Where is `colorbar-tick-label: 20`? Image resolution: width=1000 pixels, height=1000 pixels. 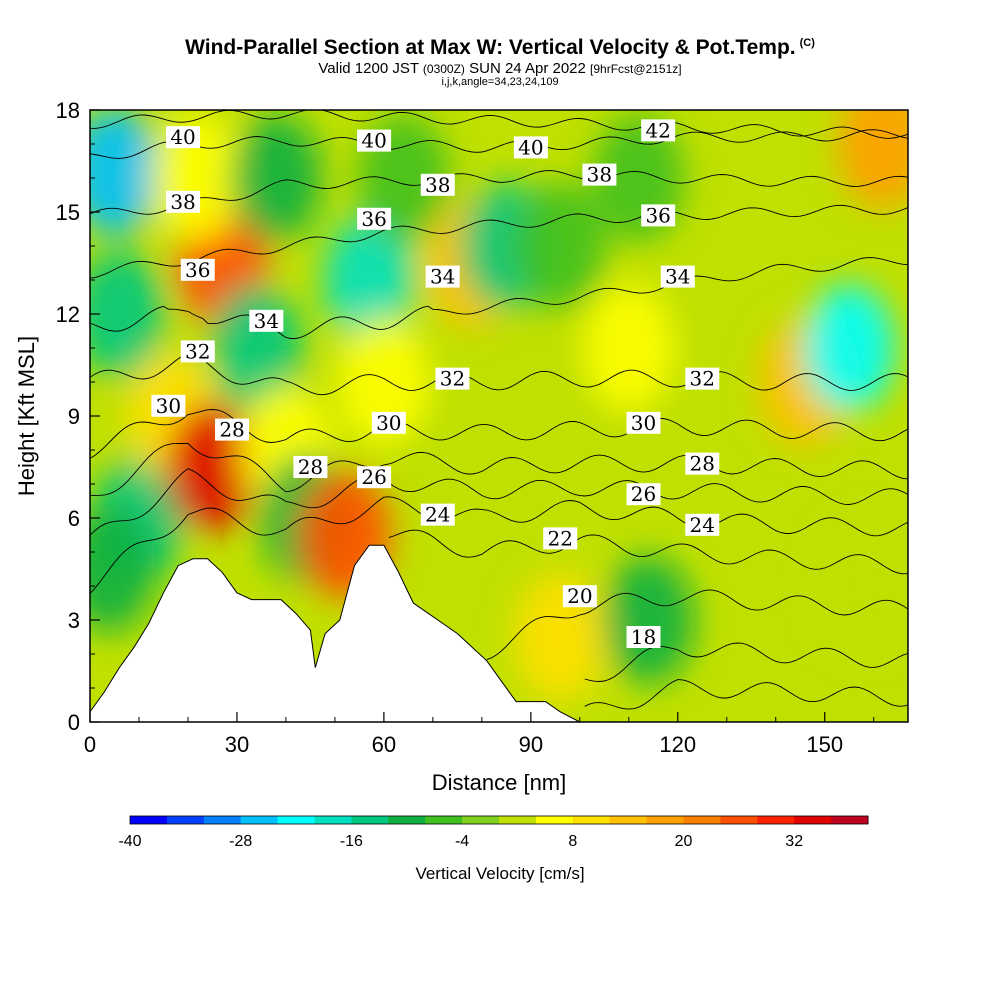
colorbar-tick-label: 20 is located at coordinates (684, 841).